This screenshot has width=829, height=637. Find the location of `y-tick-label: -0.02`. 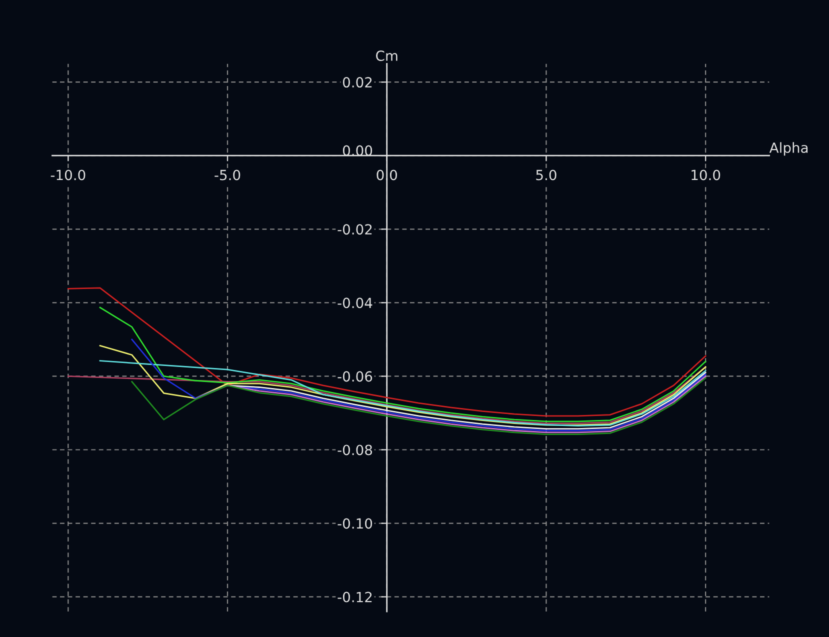

y-tick-label: -0.02 is located at coordinates (355, 229).